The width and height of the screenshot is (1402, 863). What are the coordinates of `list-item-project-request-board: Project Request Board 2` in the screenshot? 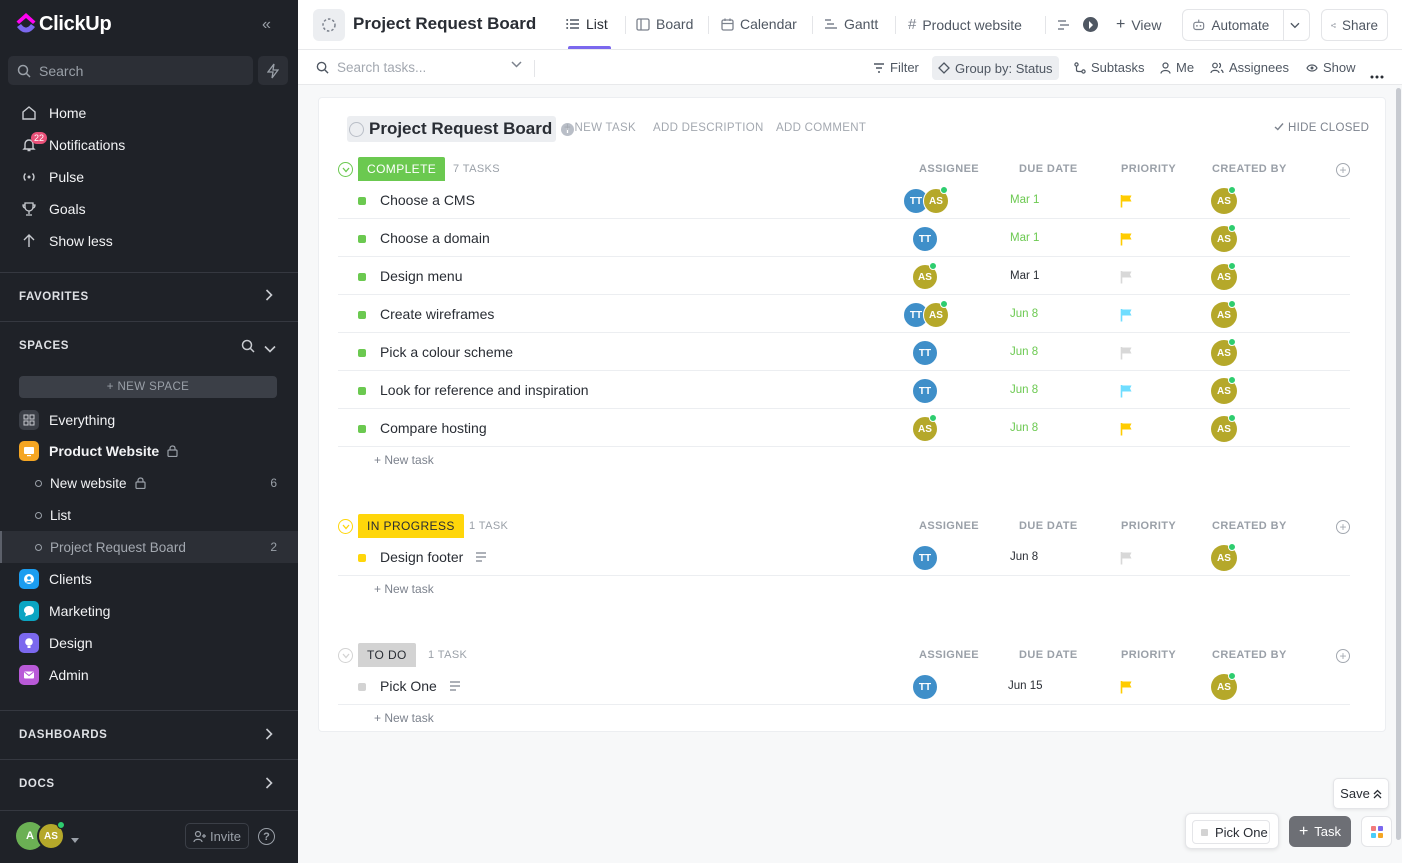 It's located at (149, 547).